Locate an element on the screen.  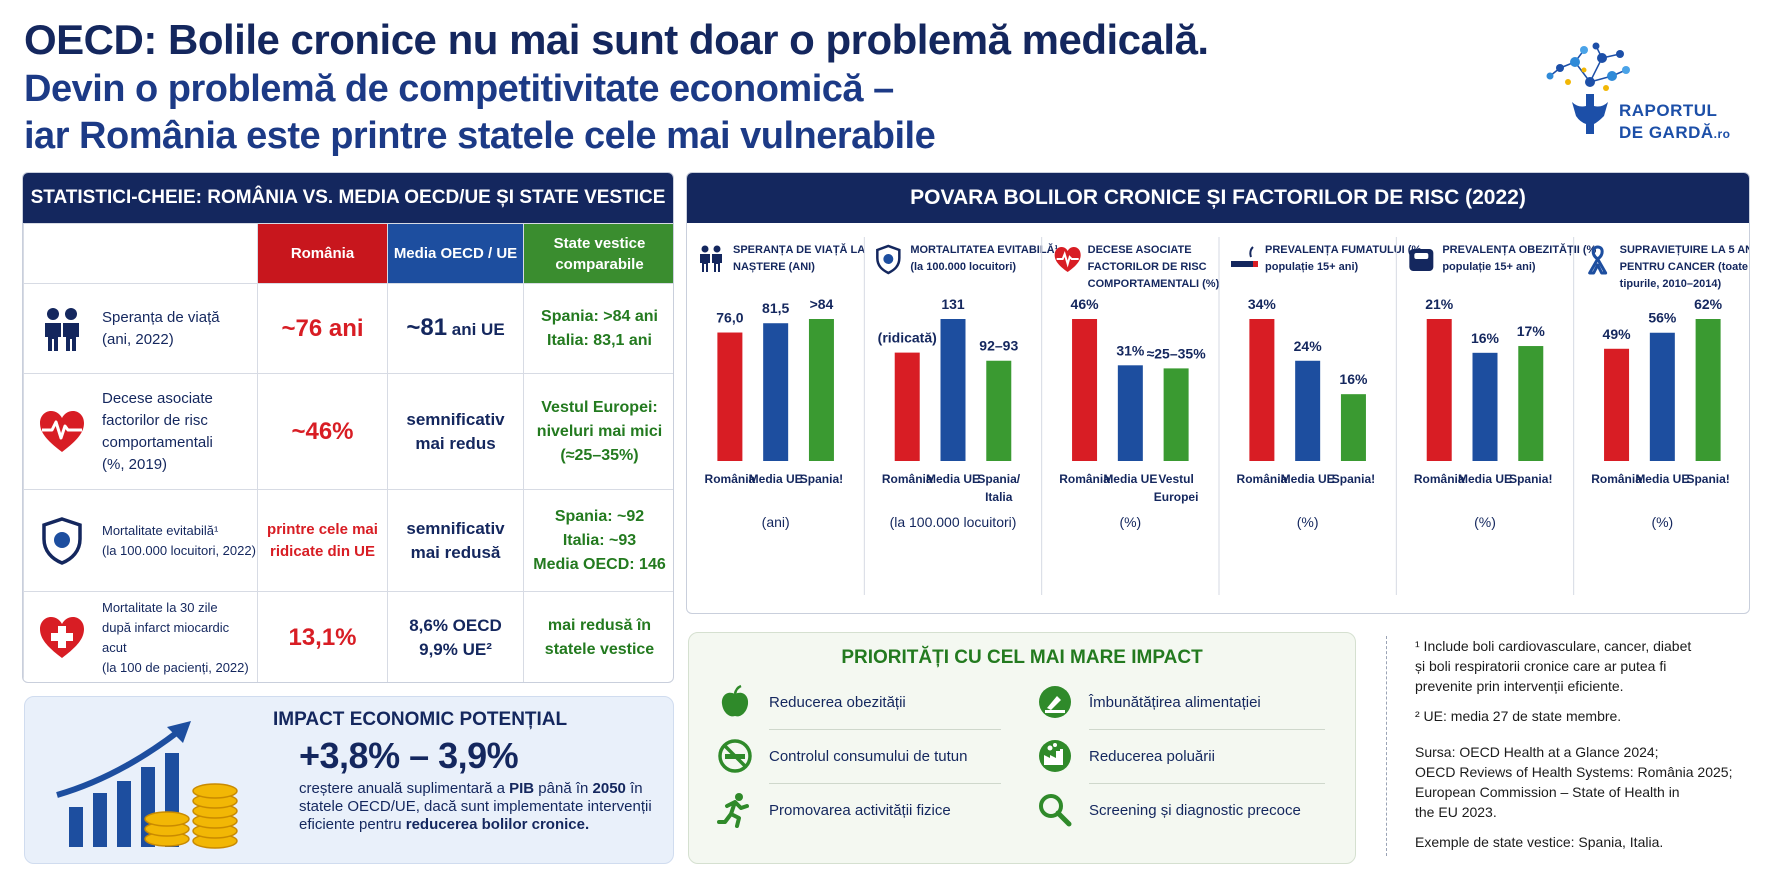
data-label: 49% is located at coordinates (1617, 334).